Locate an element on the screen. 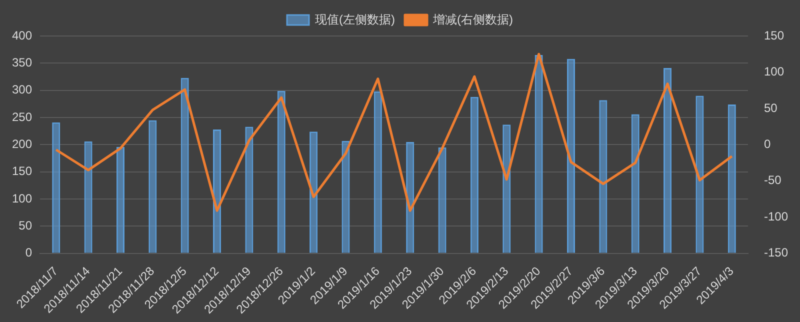 This screenshot has height=322, width=800. y-tick-label: 100 is located at coordinates (22, 198).